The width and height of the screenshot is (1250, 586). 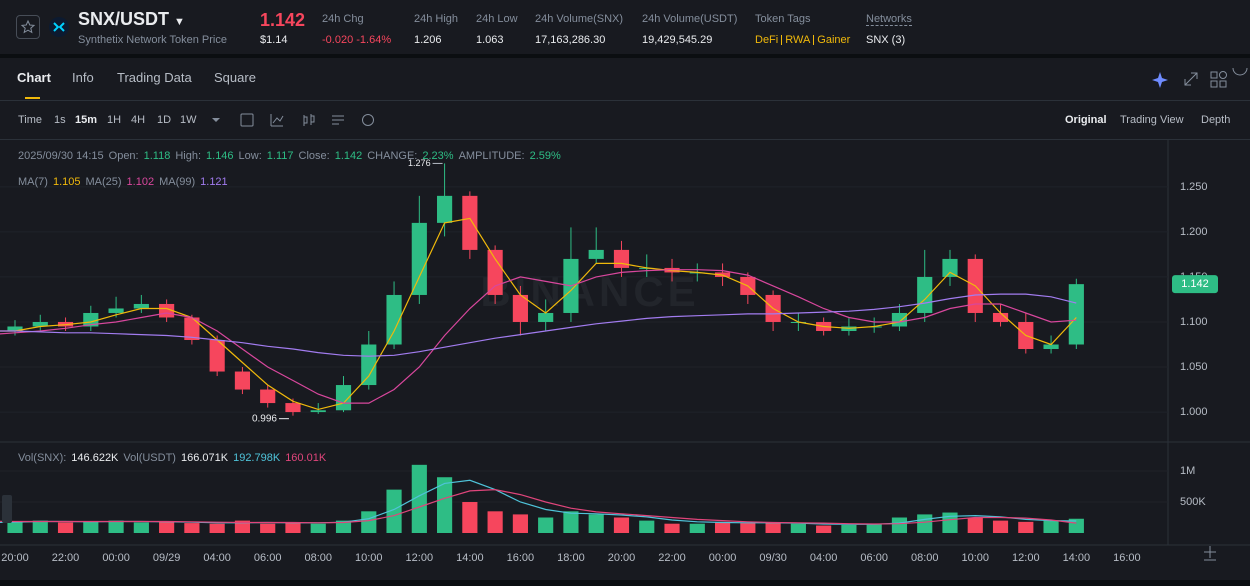 What do you see at coordinates (1191, 79) in the screenshot?
I see `expand-icon` at bounding box center [1191, 79].